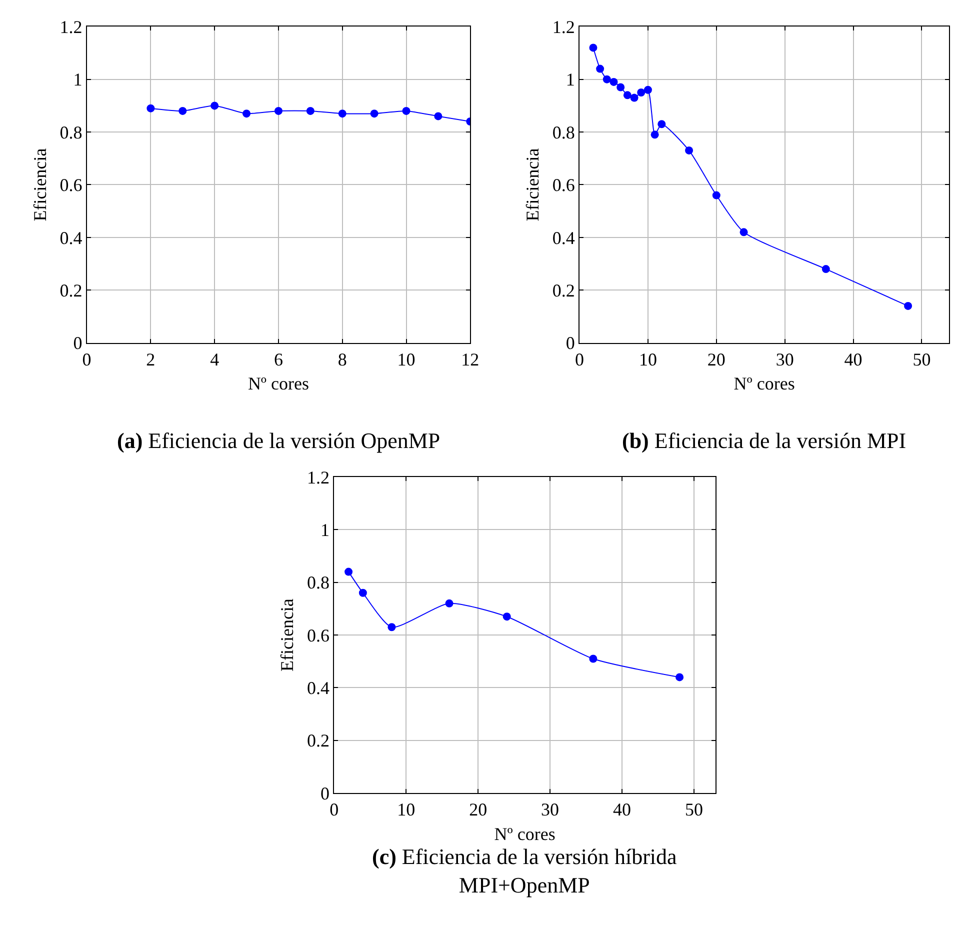 This screenshot has height=949, width=964. What do you see at coordinates (525, 871) in the screenshot?
I see `text: (c) Eficiencia de la versión híbrida MPI+OpenMP` at bounding box center [525, 871].